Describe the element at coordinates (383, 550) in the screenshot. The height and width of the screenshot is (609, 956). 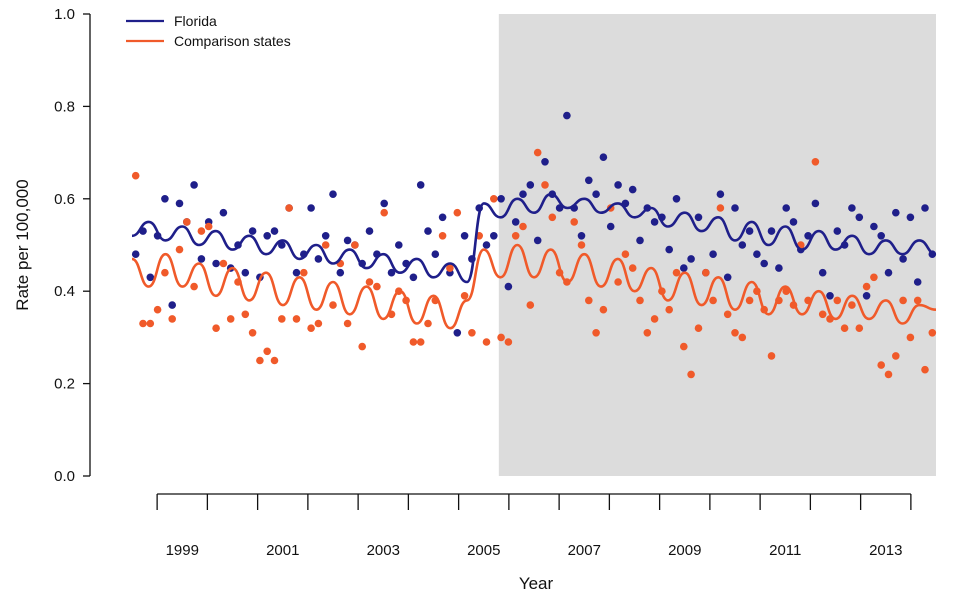
I see `x-tick-label: 2003` at that location.